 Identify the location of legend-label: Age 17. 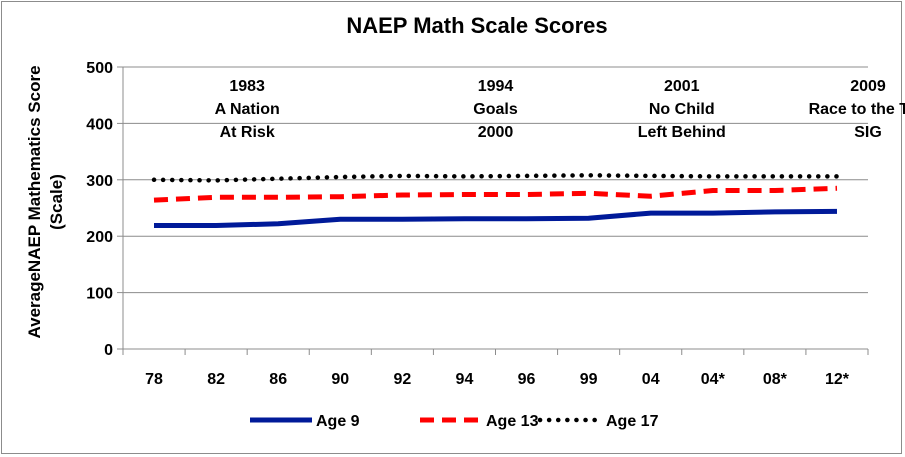
(632, 421).